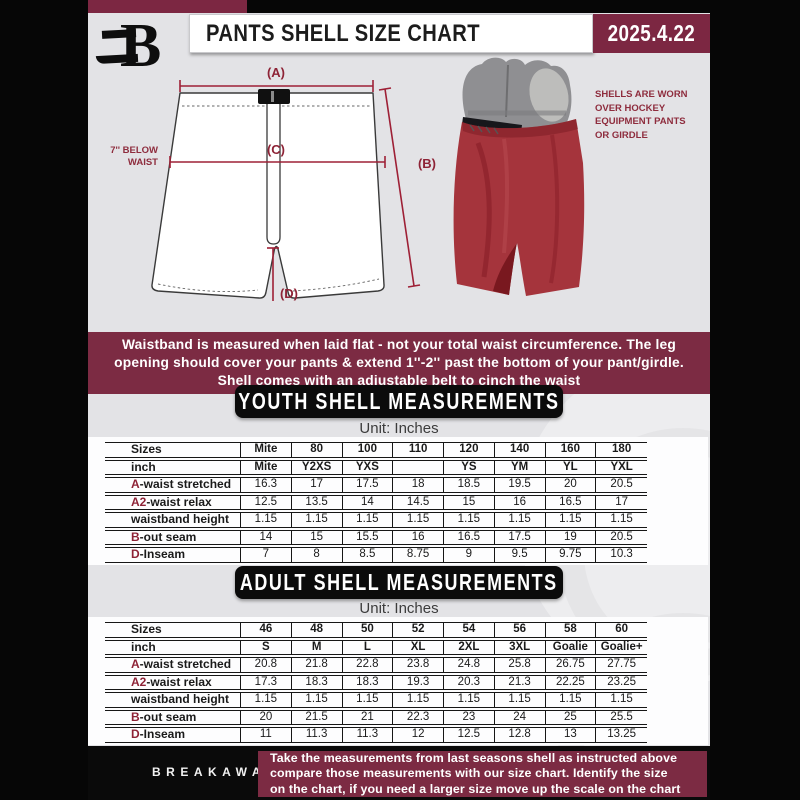 Image resolution: width=800 pixels, height=800 pixels. Describe the element at coordinates (469, 647) in the screenshot. I see `table-cell: 2XL` at that location.